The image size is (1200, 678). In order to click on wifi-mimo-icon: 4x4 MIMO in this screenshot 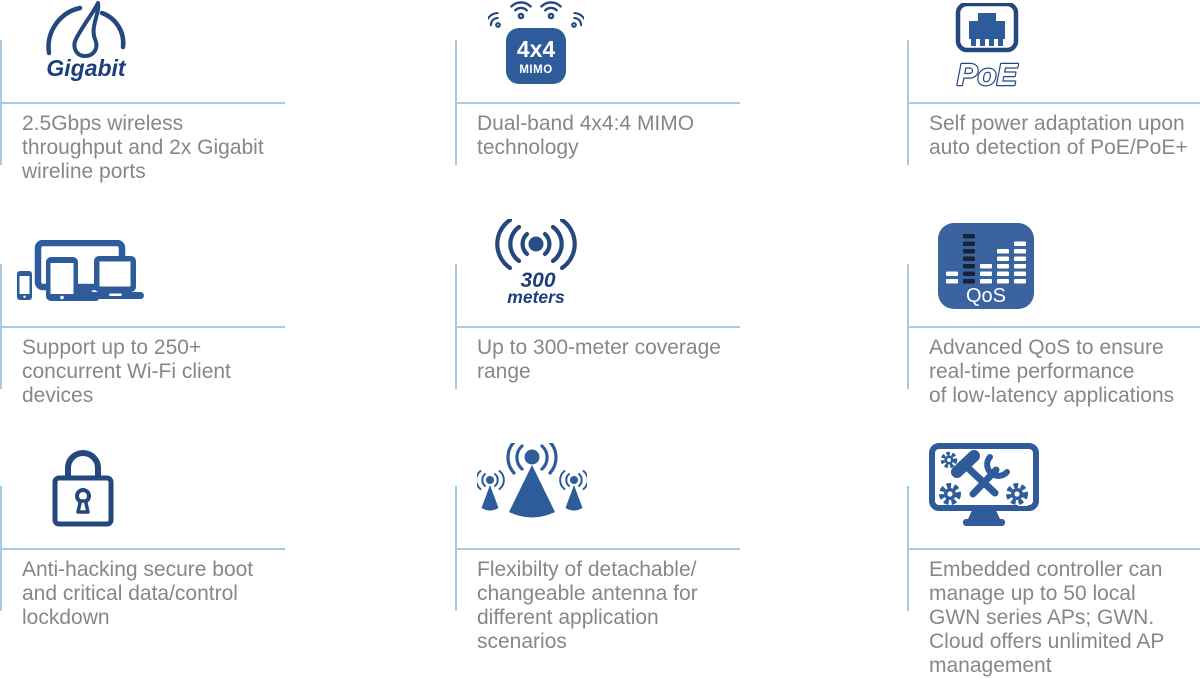, I will do `click(536, 42)`.